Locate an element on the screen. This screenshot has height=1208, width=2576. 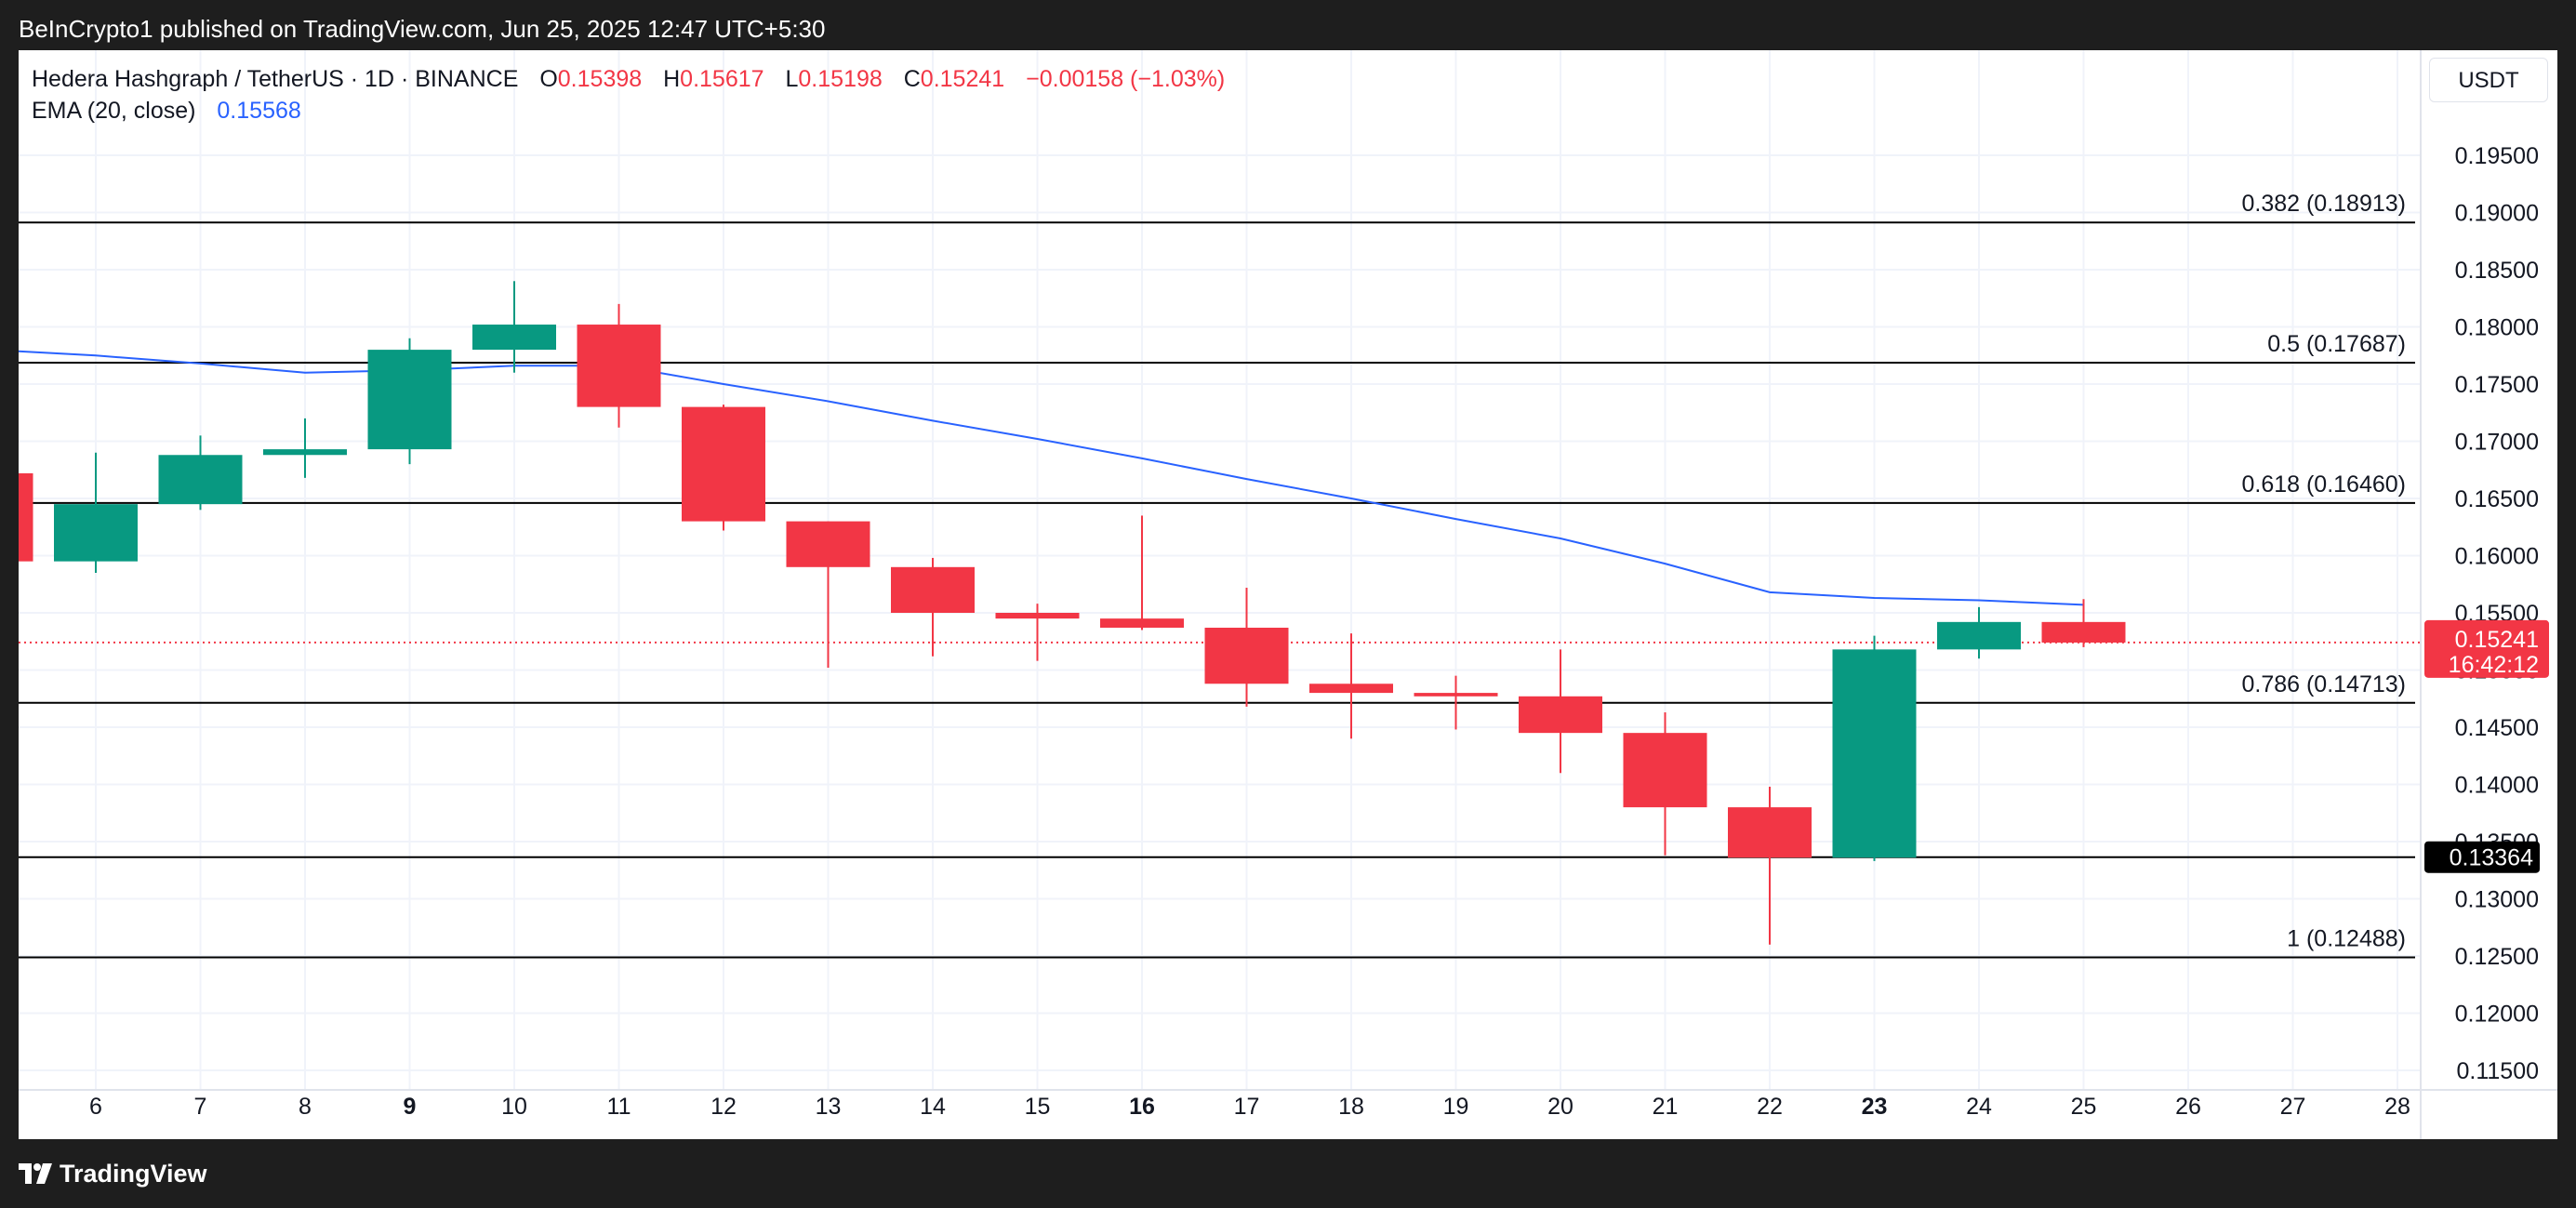
close-value: 0.15241 is located at coordinates (962, 79).